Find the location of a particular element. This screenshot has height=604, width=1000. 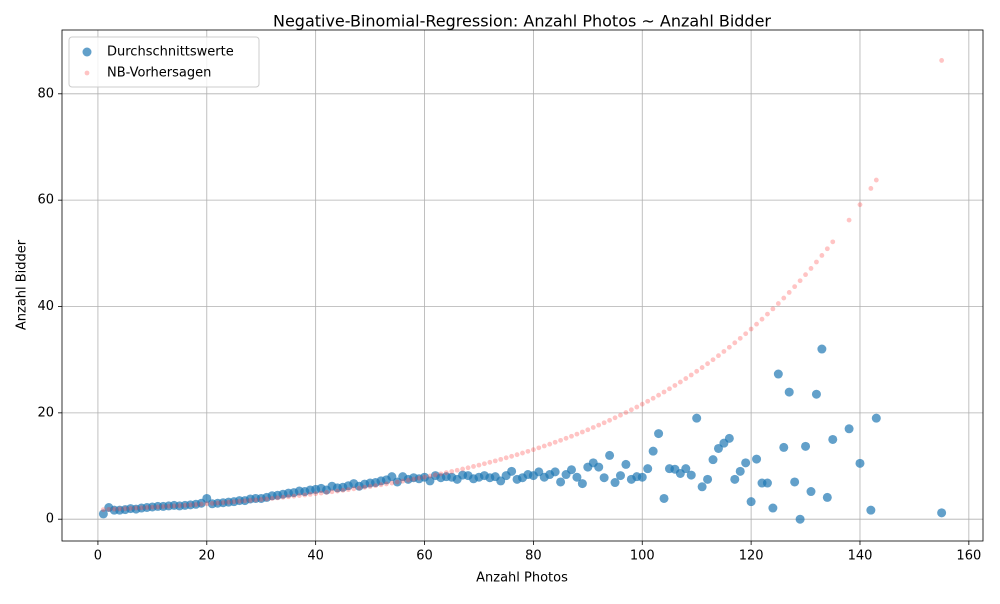

legend-box is located at coordinates (164, 62).